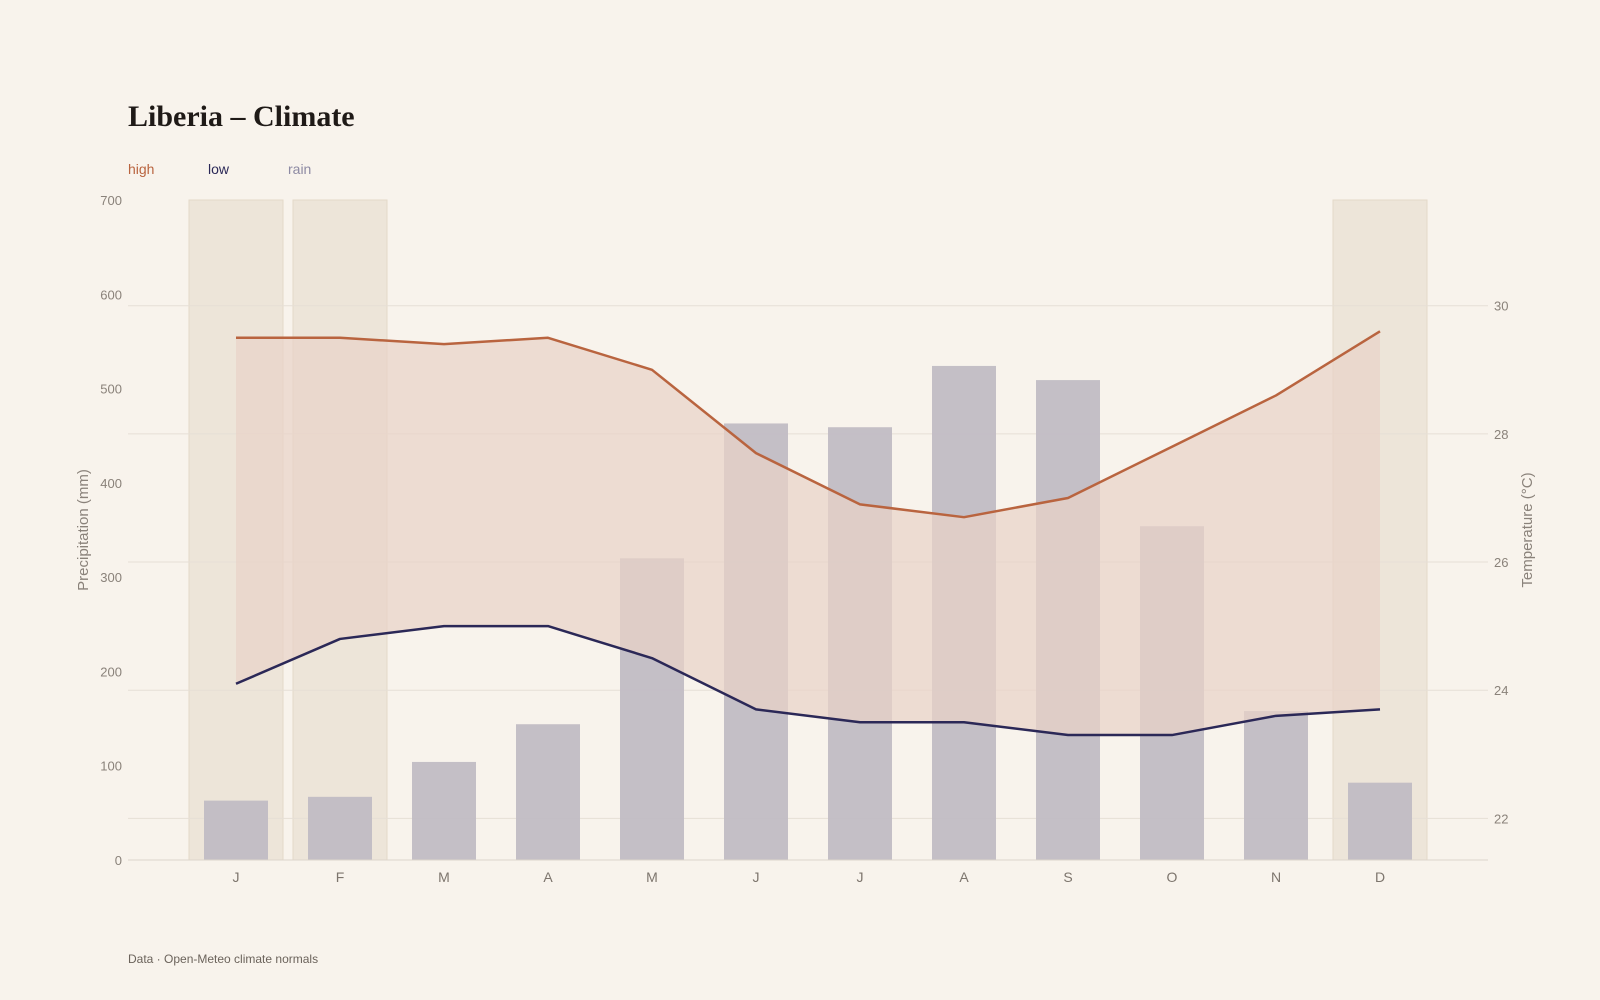 The width and height of the screenshot is (1600, 1000). What do you see at coordinates (1501, 690) in the screenshot?
I see `y-tick-right-24: 24` at bounding box center [1501, 690].